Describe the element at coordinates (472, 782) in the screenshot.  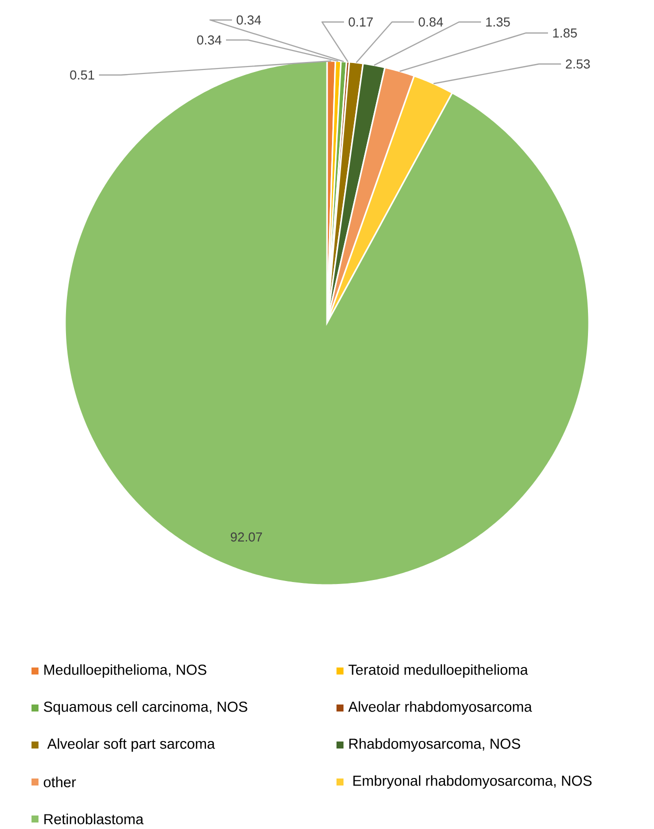
I see `legend-label: Embryonal rhabdomyosarcoma, NOS` at that location.